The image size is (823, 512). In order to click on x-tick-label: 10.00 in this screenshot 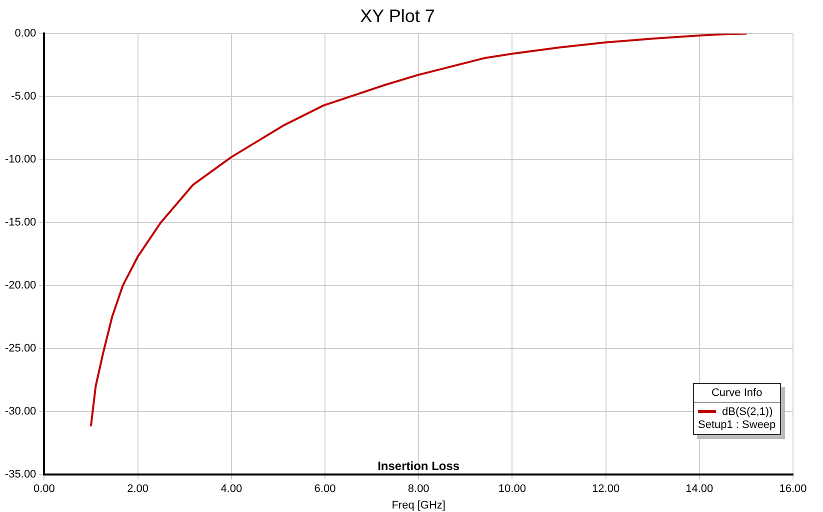, I will do `click(512, 489)`.